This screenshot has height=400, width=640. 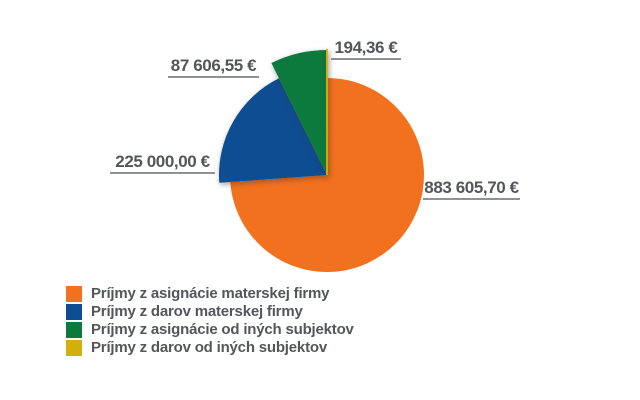 What do you see at coordinates (222, 329) in the screenshot?
I see `legend-label: Príjmy z asignácie od iných subjektov` at bounding box center [222, 329].